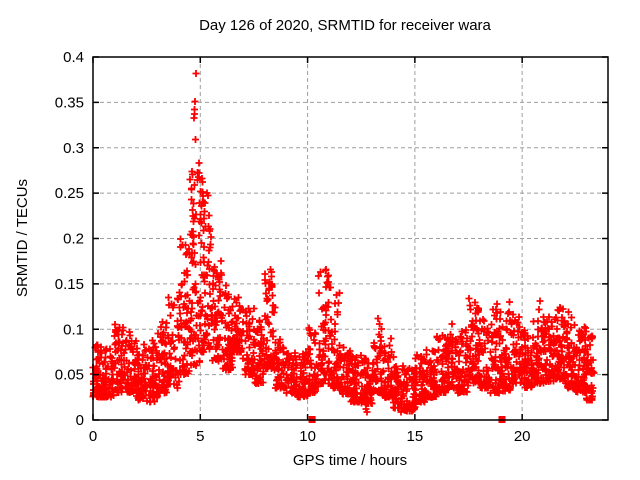 Image resolution: width=640 pixels, height=480 pixels. Describe the element at coordinates (69, 102) in the screenshot. I see `y-tick-label: 0.35` at that location.